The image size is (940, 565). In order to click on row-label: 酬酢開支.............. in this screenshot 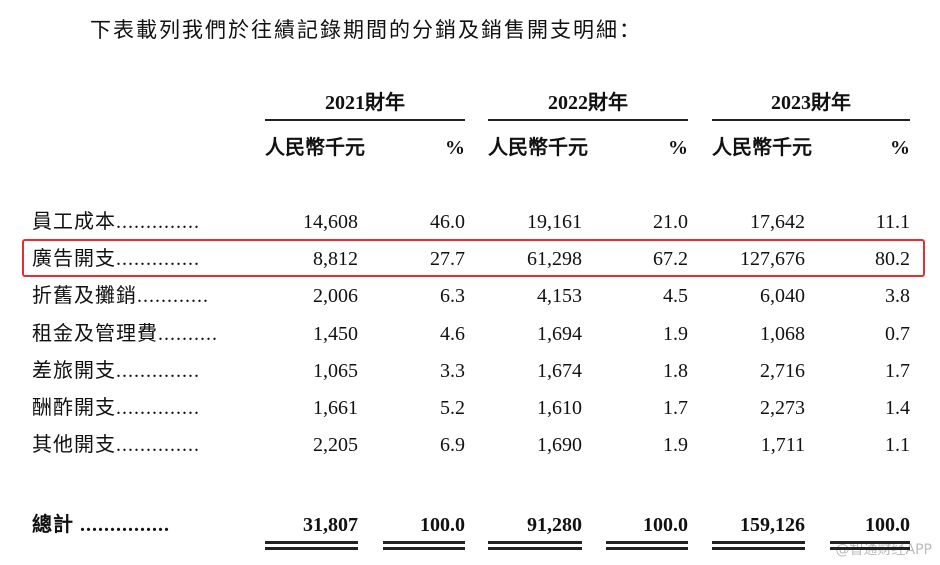, I will do `click(116, 408)`.